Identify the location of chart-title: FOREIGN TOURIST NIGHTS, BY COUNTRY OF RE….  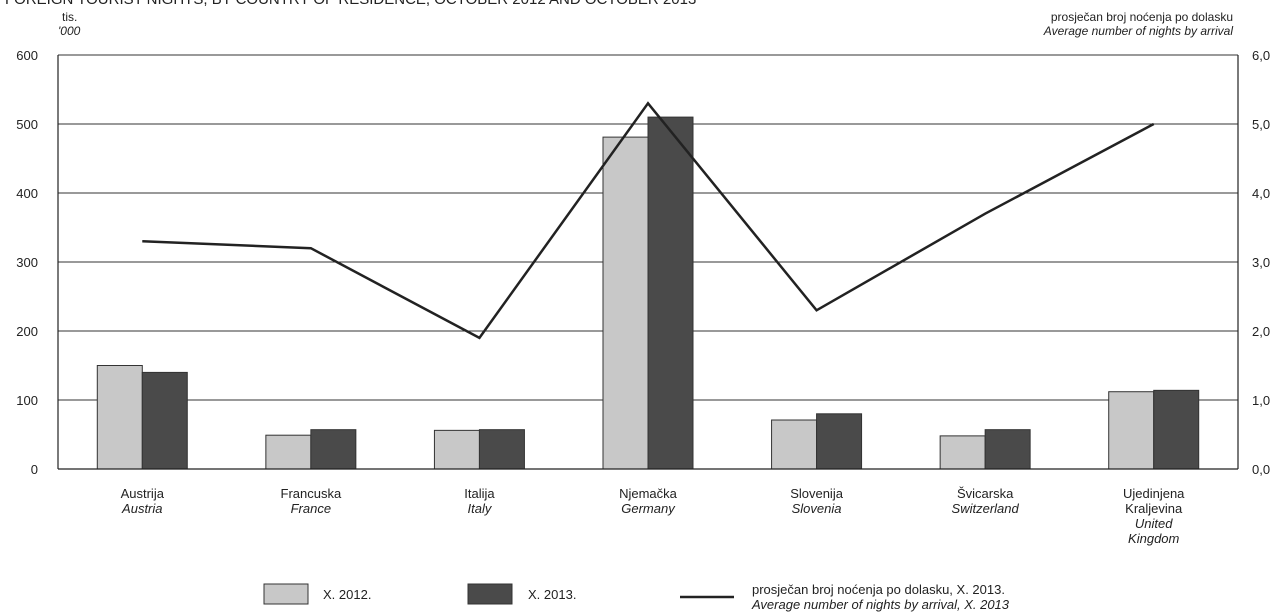
(350, 4).